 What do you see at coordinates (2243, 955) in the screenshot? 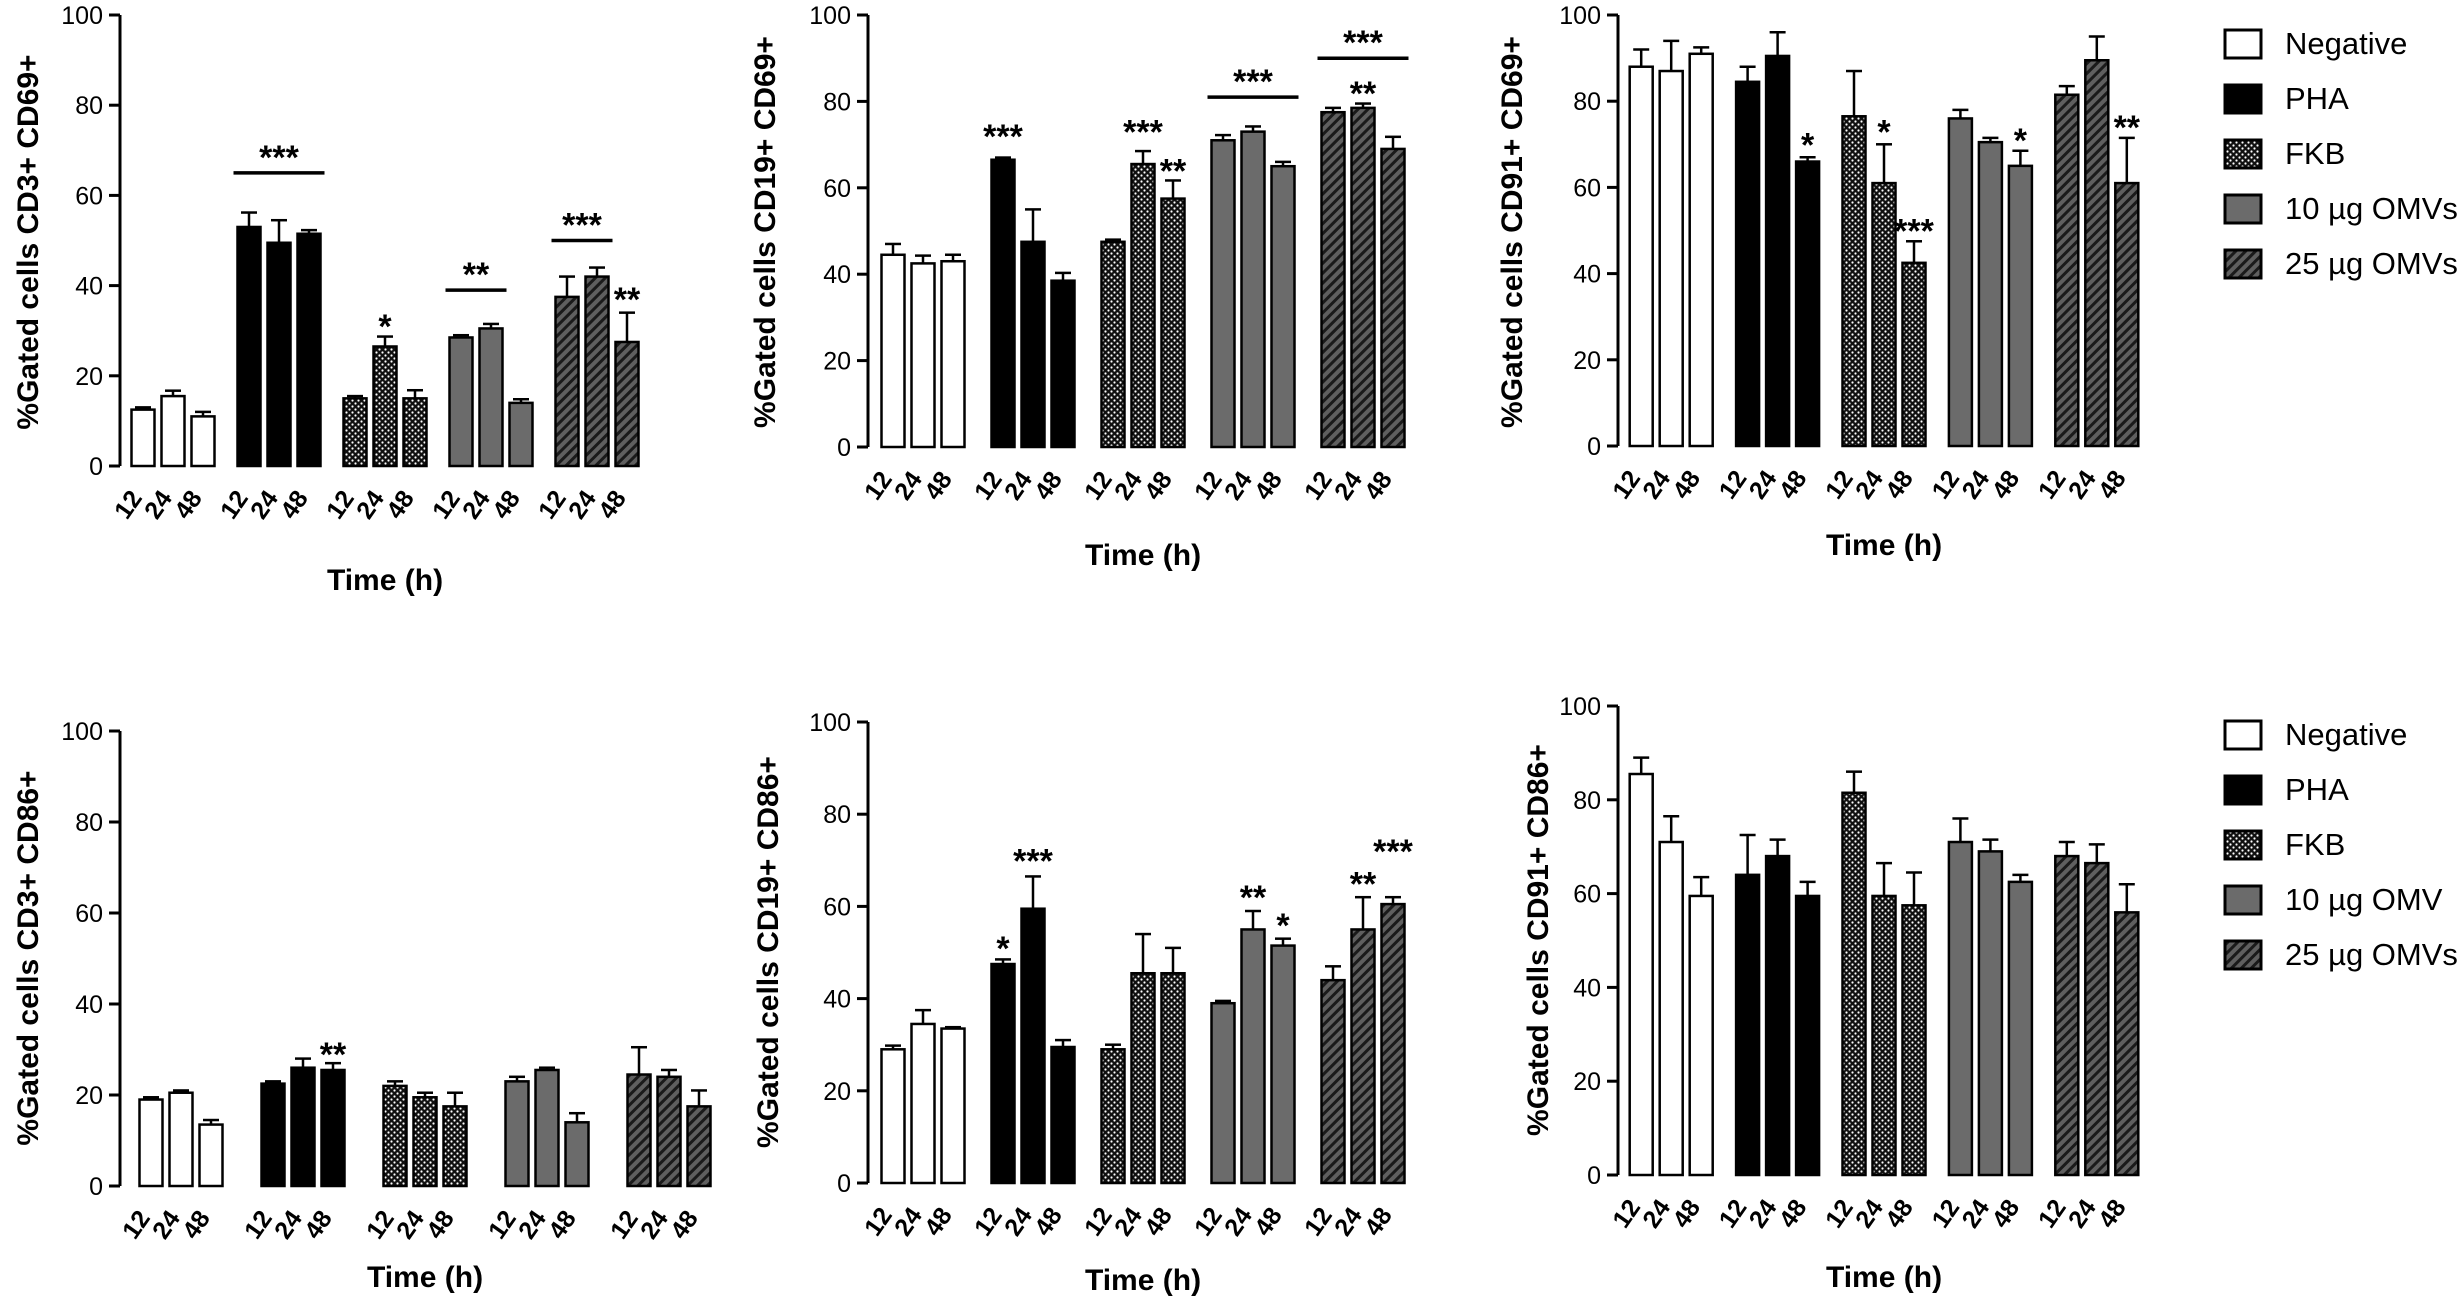
I see `legend-swatch-25-g-omvs` at bounding box center [2243, 955].